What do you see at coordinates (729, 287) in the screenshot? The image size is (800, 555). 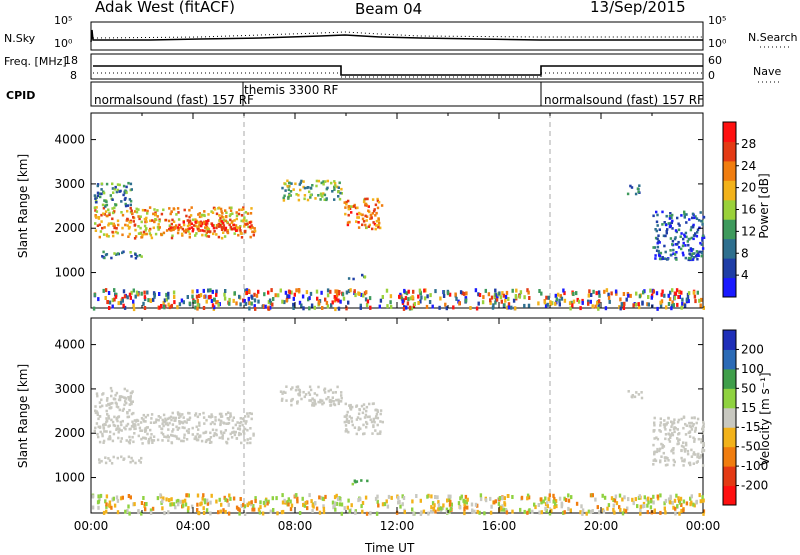 I see `power-colorbar-segment` at bounding box center [729, 287].